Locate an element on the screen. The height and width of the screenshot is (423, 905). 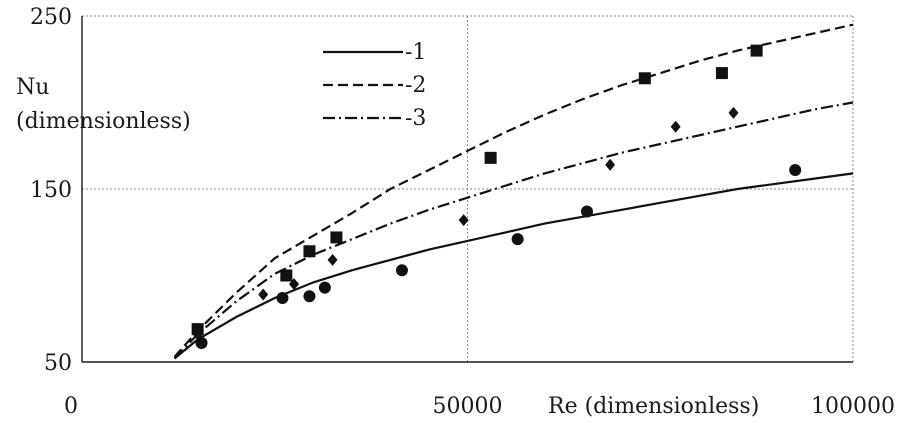
x-tick-label-0: 0 is located at coordinates (71, 406).